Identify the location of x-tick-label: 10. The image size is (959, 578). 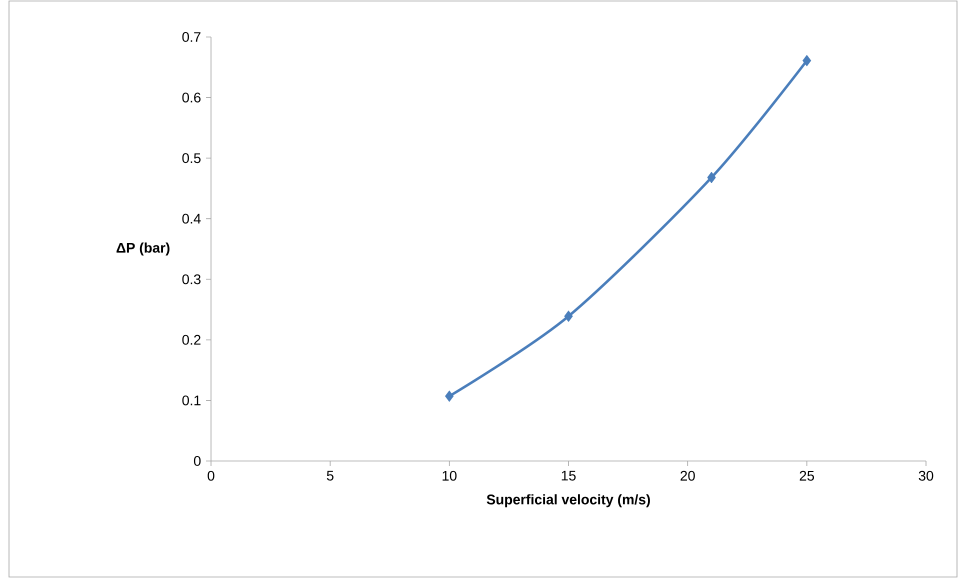
(449, 475).